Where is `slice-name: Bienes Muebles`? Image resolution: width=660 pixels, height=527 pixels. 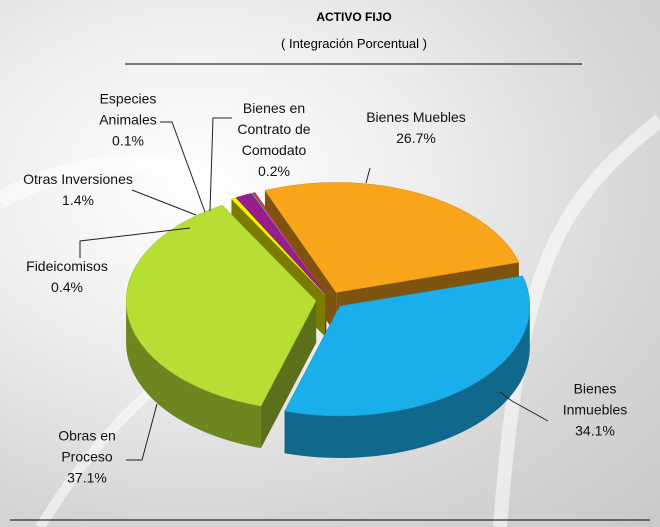 slice-name: Bienes Muebles is located at coordinates (416, 117).